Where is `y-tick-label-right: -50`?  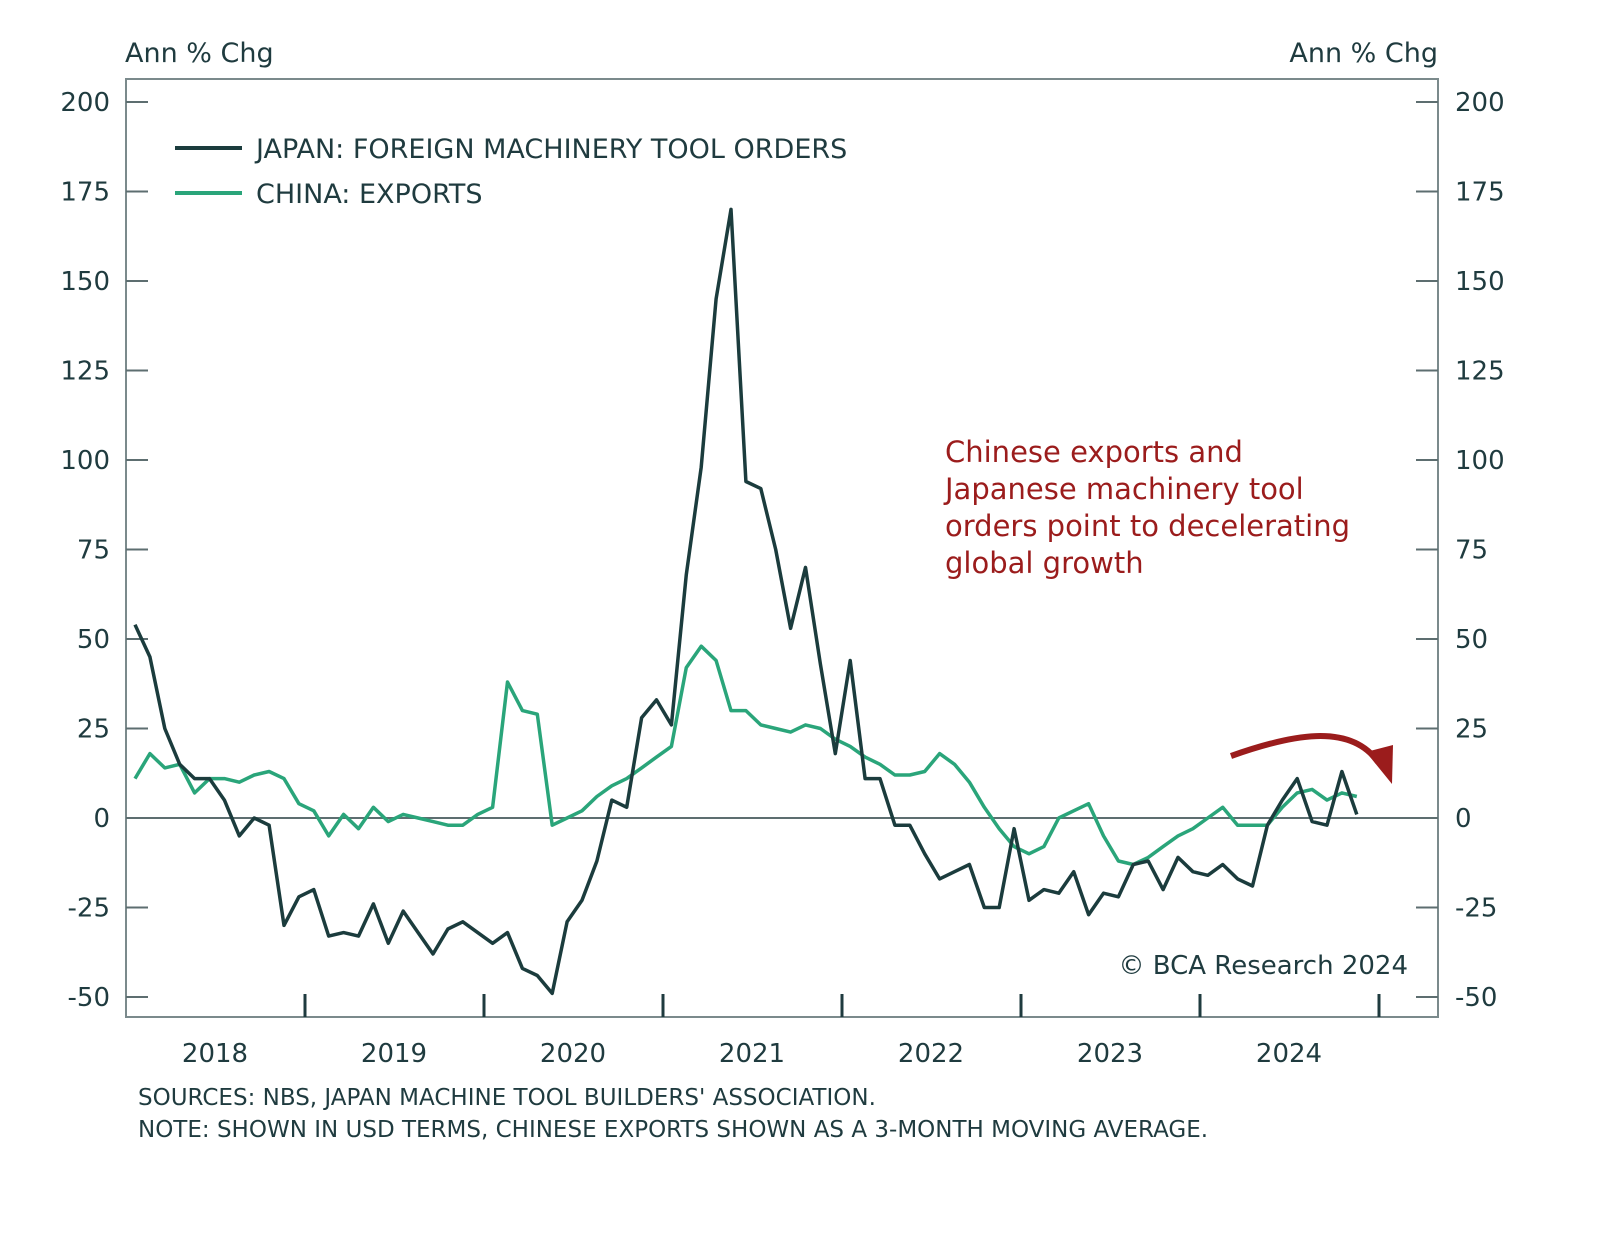 y-tick-label-right: -50 is located at coordinates (1476, 998).